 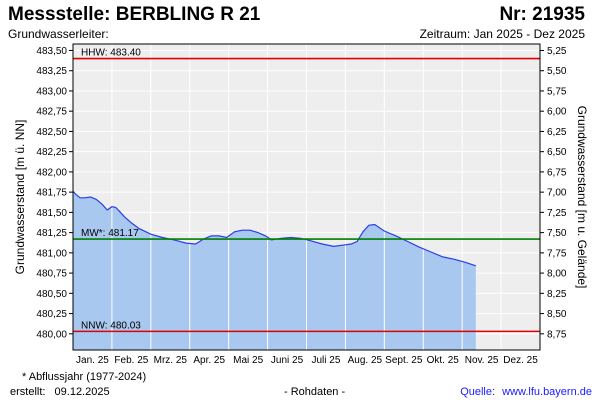 I want to click on created-info: erstellt: 09.12.2025, so click(x=60, y=392).